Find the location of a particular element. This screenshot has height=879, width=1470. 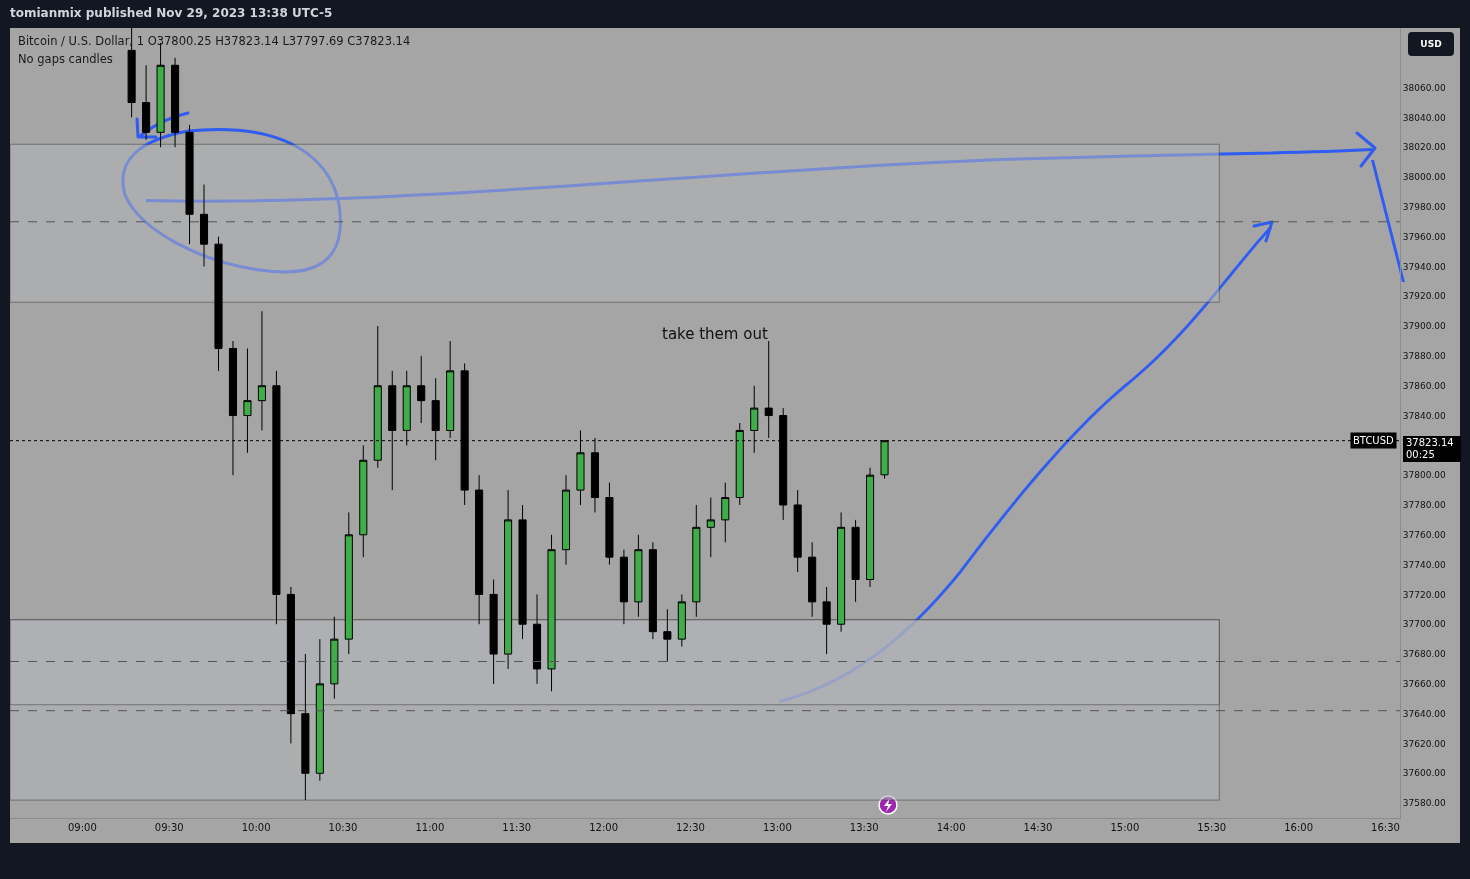

y-tick-label: 37840.00 is located at coordinates (1424, 415).